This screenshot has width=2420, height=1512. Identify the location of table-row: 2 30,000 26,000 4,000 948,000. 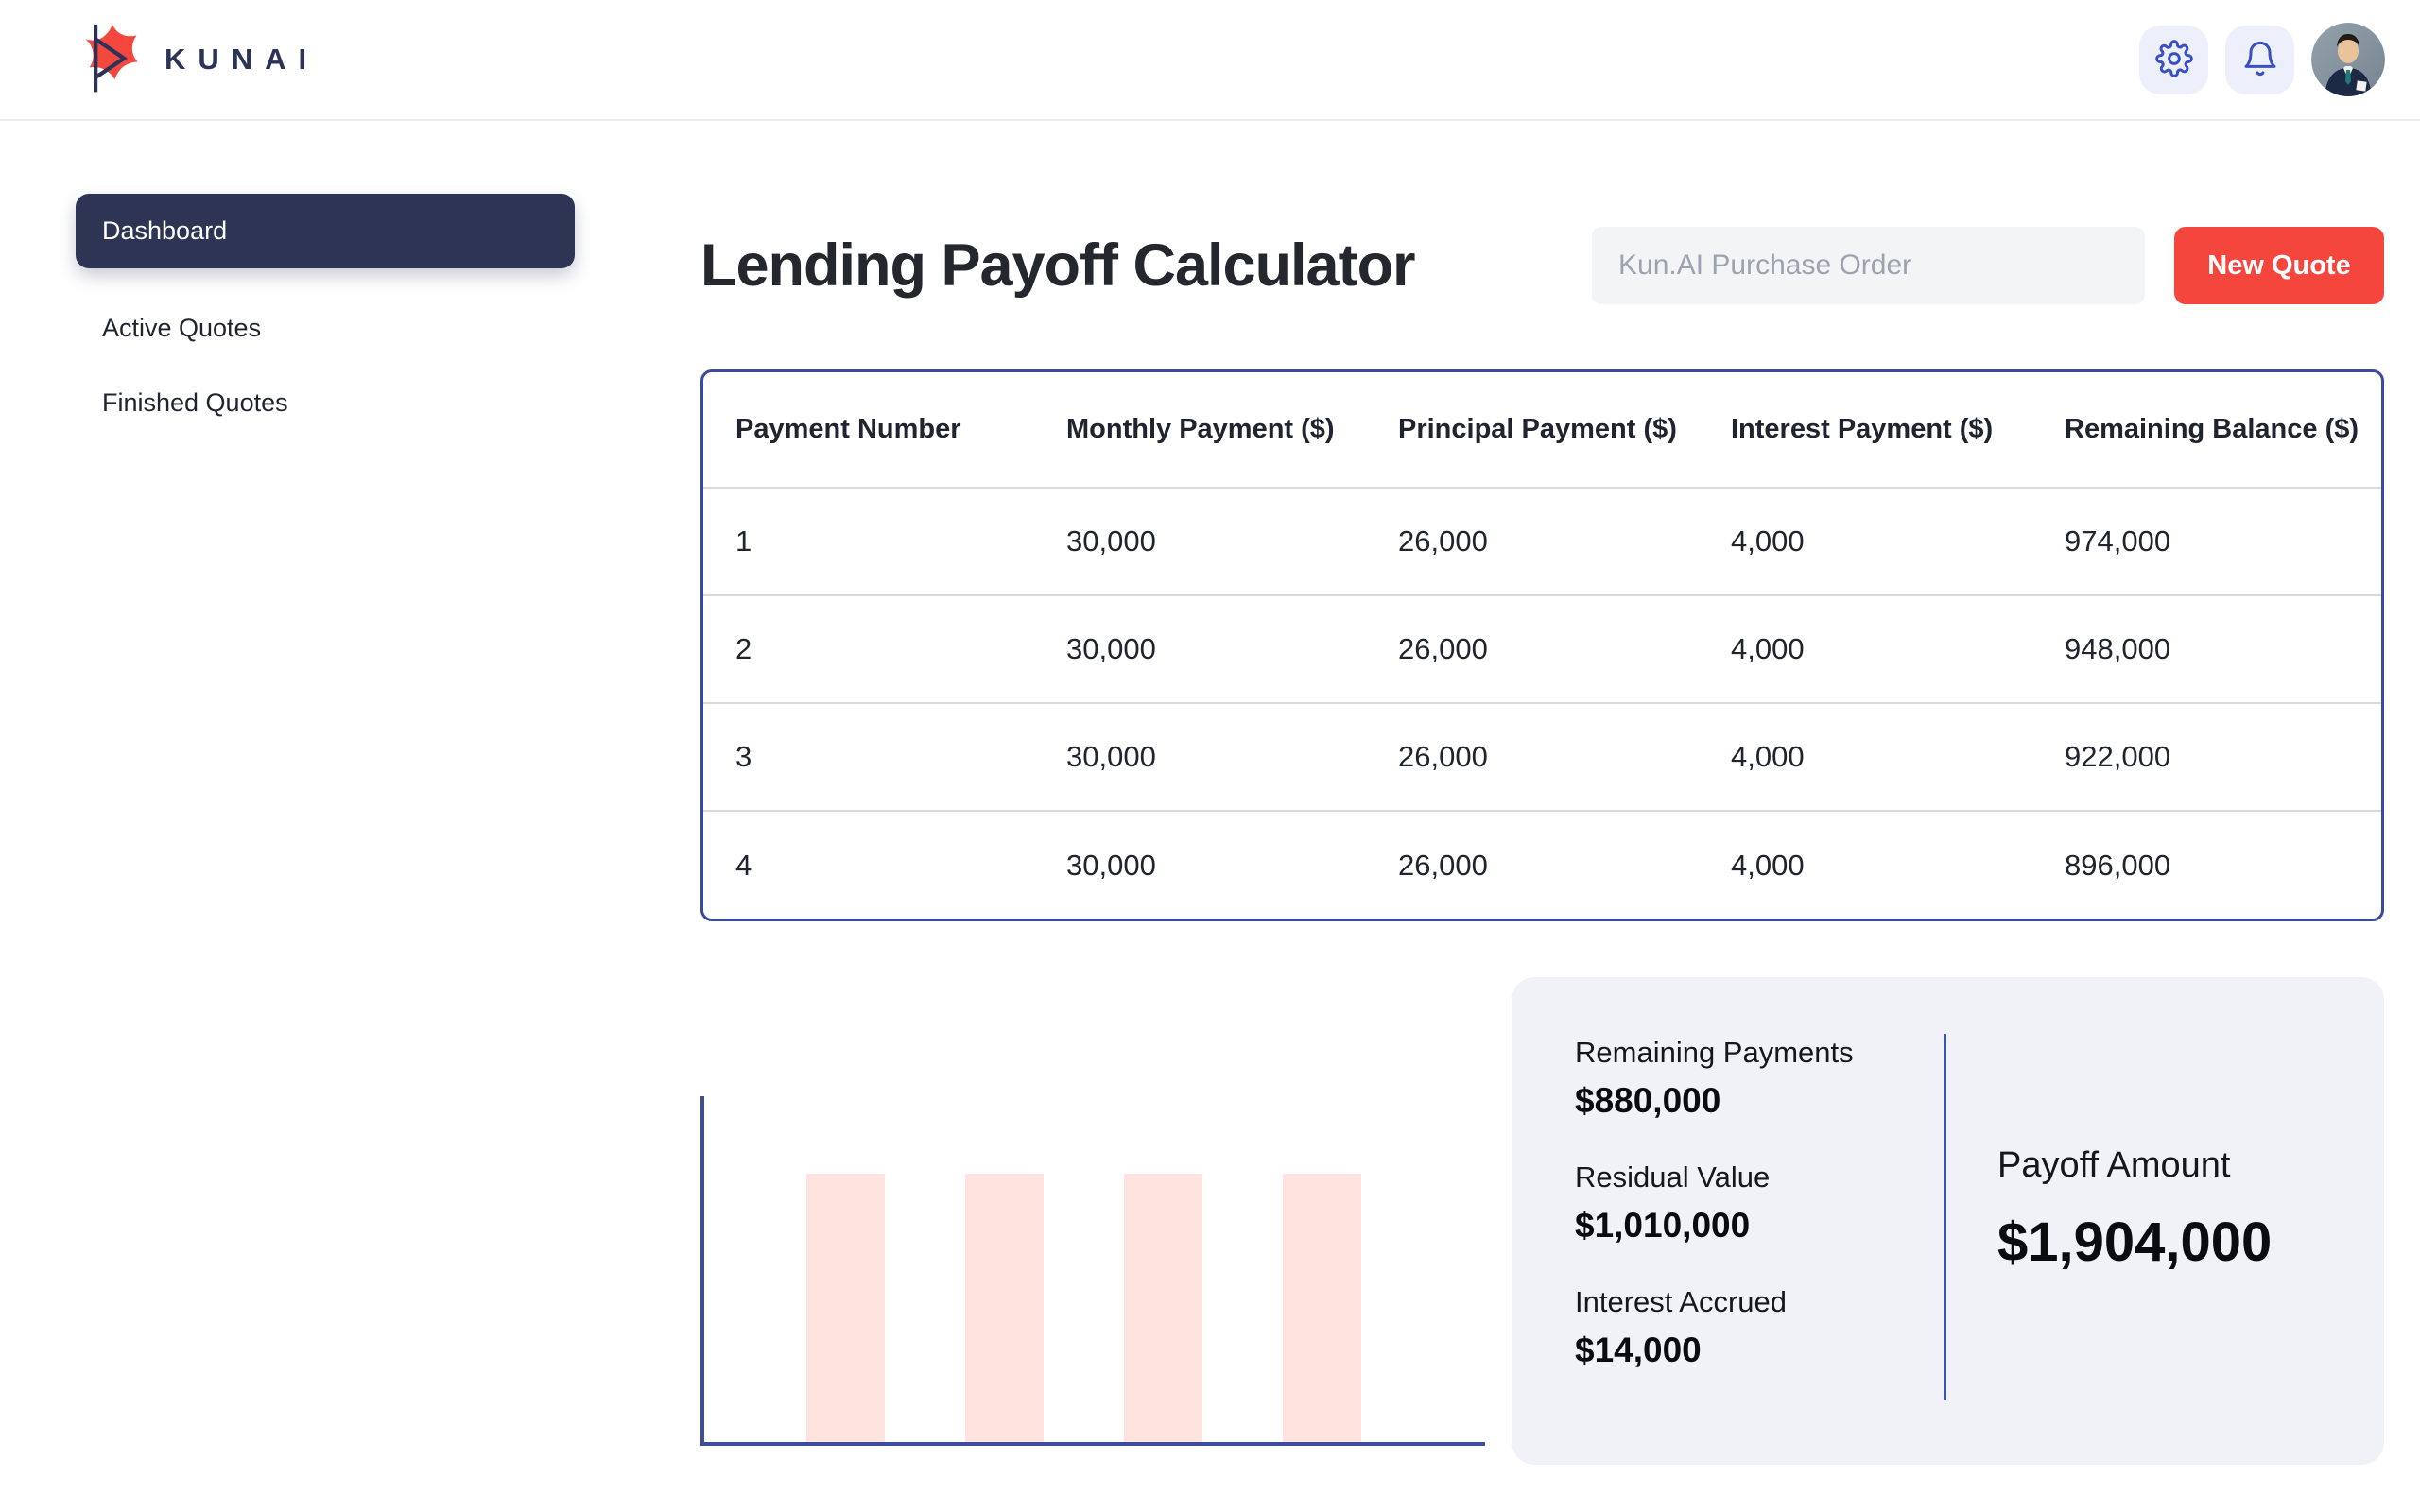
(1542, 649).